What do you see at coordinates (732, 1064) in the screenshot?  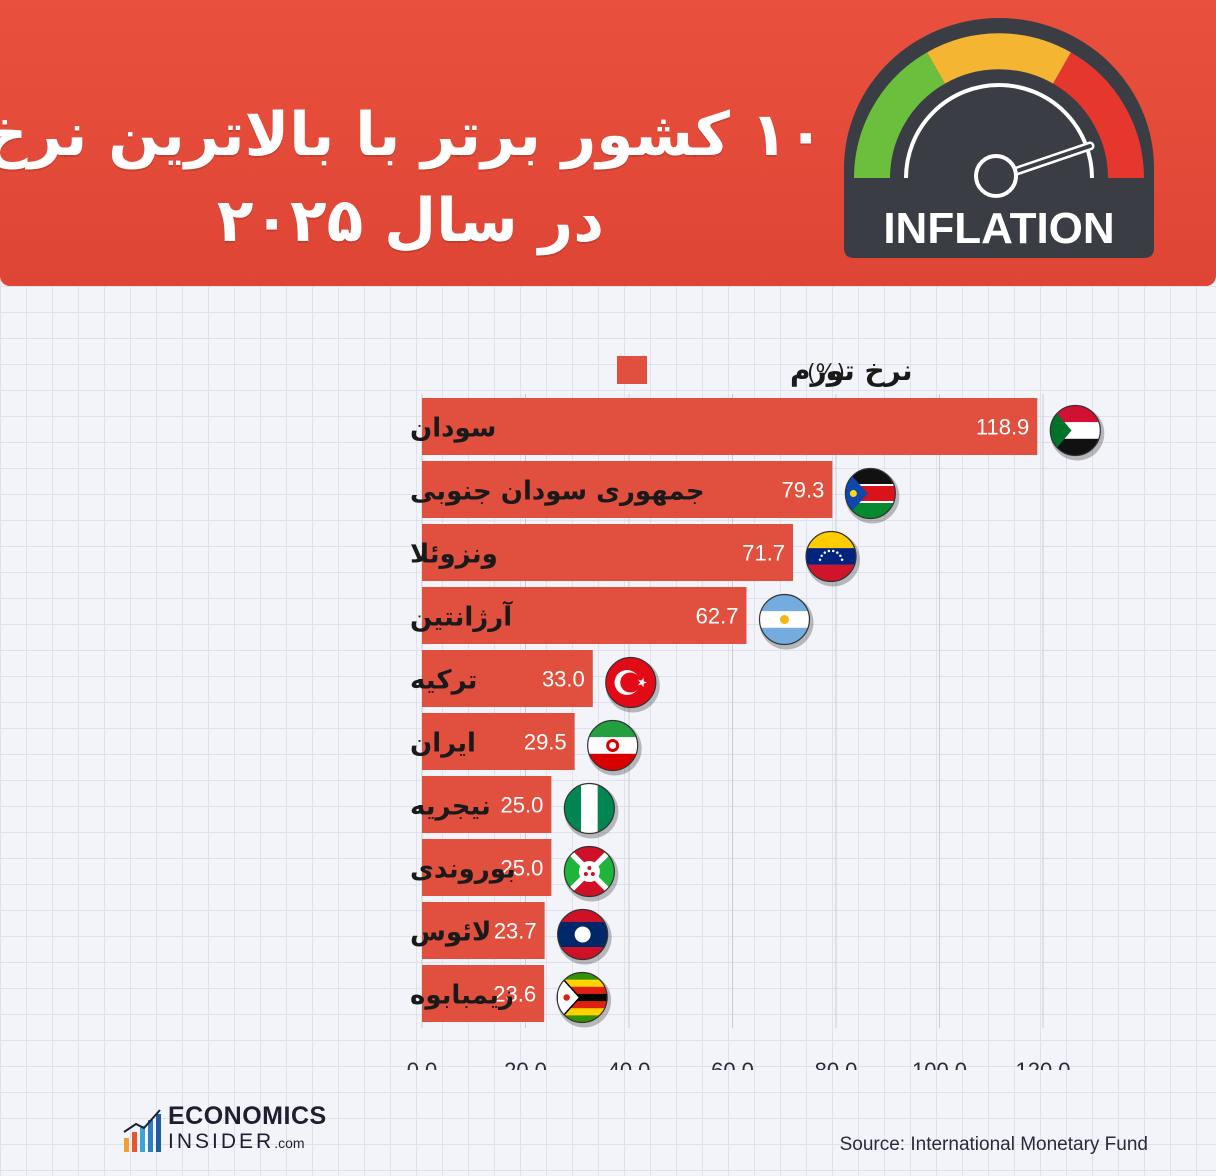 I see `x-tick-label: 60.0` at bounding box center [732, 1064].